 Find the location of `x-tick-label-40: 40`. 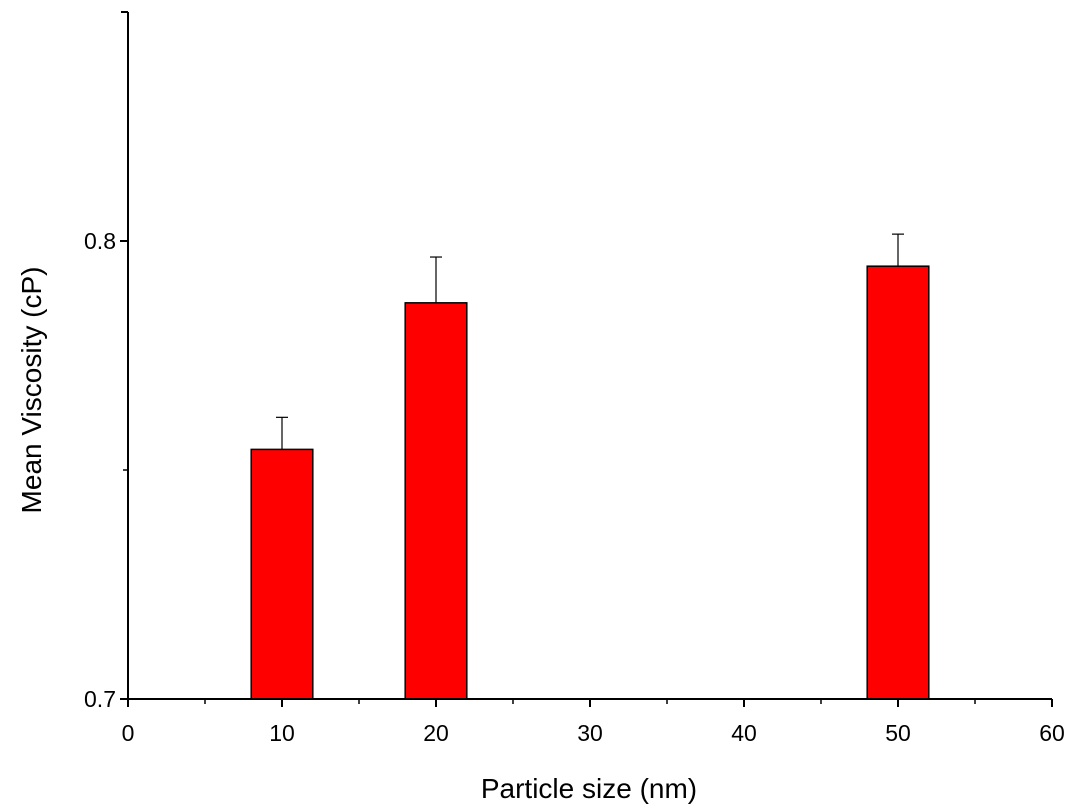

x-tick-label-40: 40 is located at coordinates (744, 733).